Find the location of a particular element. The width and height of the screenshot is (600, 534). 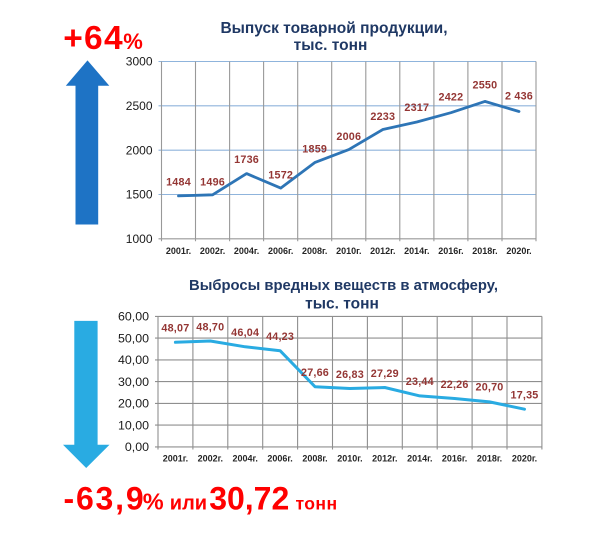

svg-text: 20,00 is located at coordinates (133, 404).